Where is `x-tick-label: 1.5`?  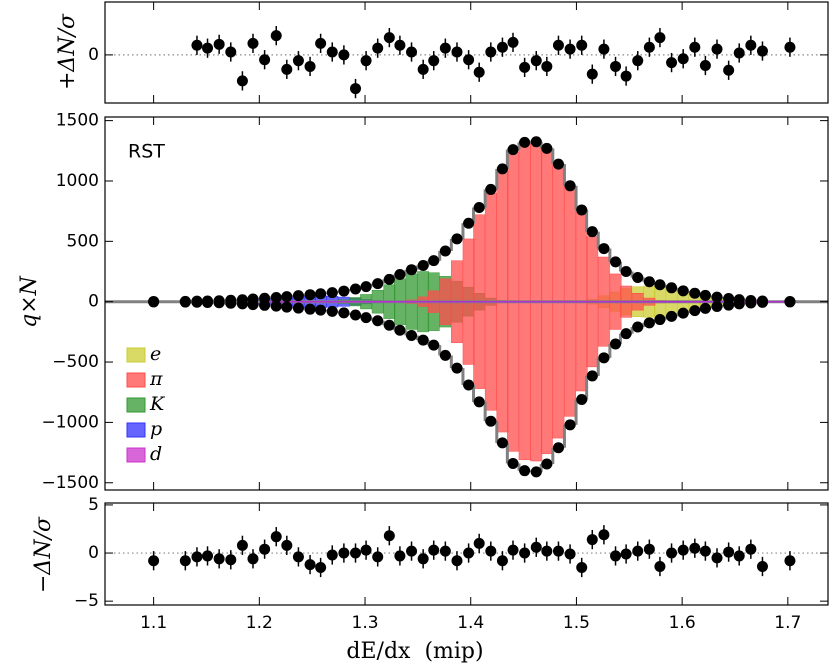
x-tick-label: 1.5 is located at coordinates (576, 623).